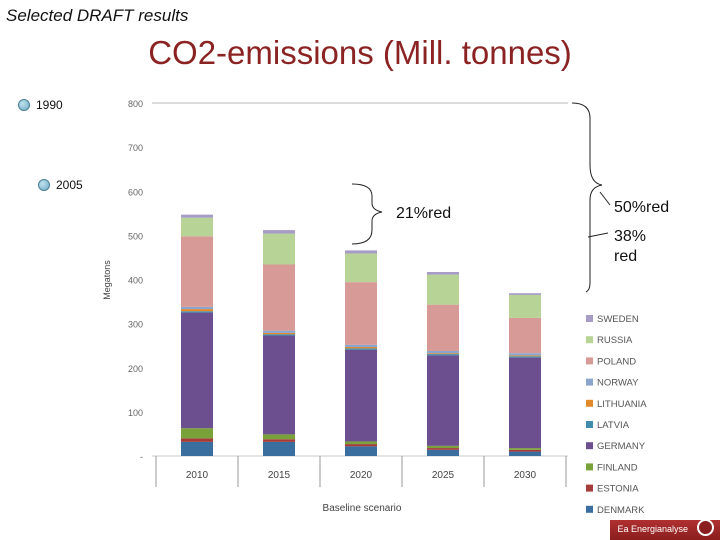 Image resolution: width=720 pixels, height=540 pixels. Describe the element at coordinates (443, 327) in the screenshot. I see `bar-segment-poland-2025` at that location.